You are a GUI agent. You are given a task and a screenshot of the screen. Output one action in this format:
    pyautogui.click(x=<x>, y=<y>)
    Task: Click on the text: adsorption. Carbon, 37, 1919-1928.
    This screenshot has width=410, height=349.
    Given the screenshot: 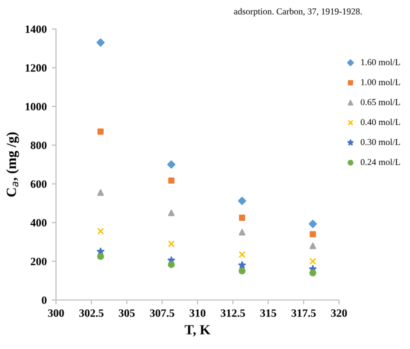 What is the action you would take?
    pyautogui.click(x=298, y=12)
    